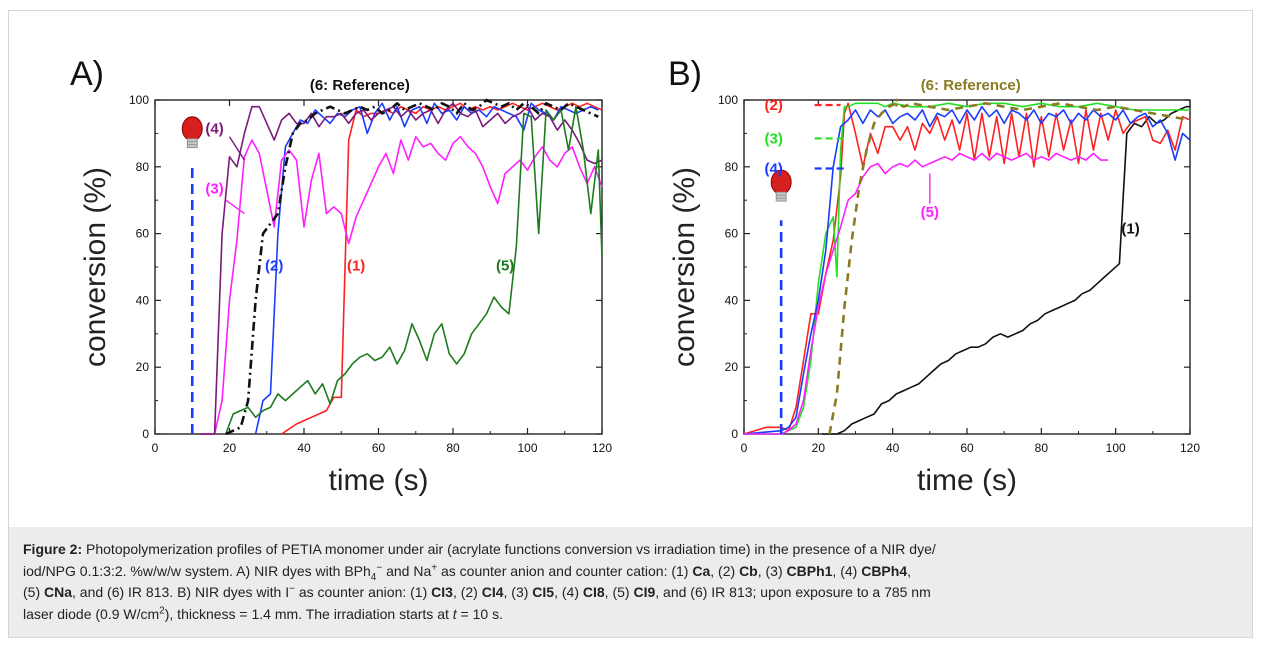 The height and width of the screenshot is (648, 1263). Describe the element at coordinates (809, 570) in the screenshot. I see `dye-name: CBPh1` at that location.